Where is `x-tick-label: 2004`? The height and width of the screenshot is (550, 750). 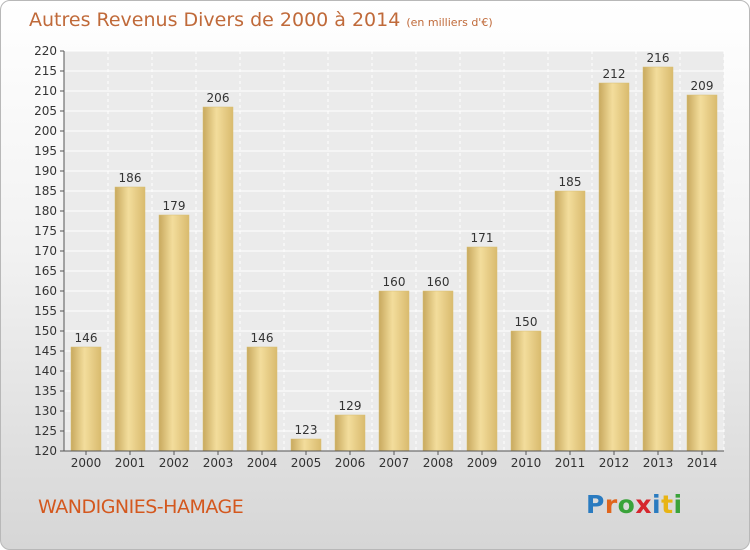 x-tick-label: 2004 is located at coordinates (262, 463).